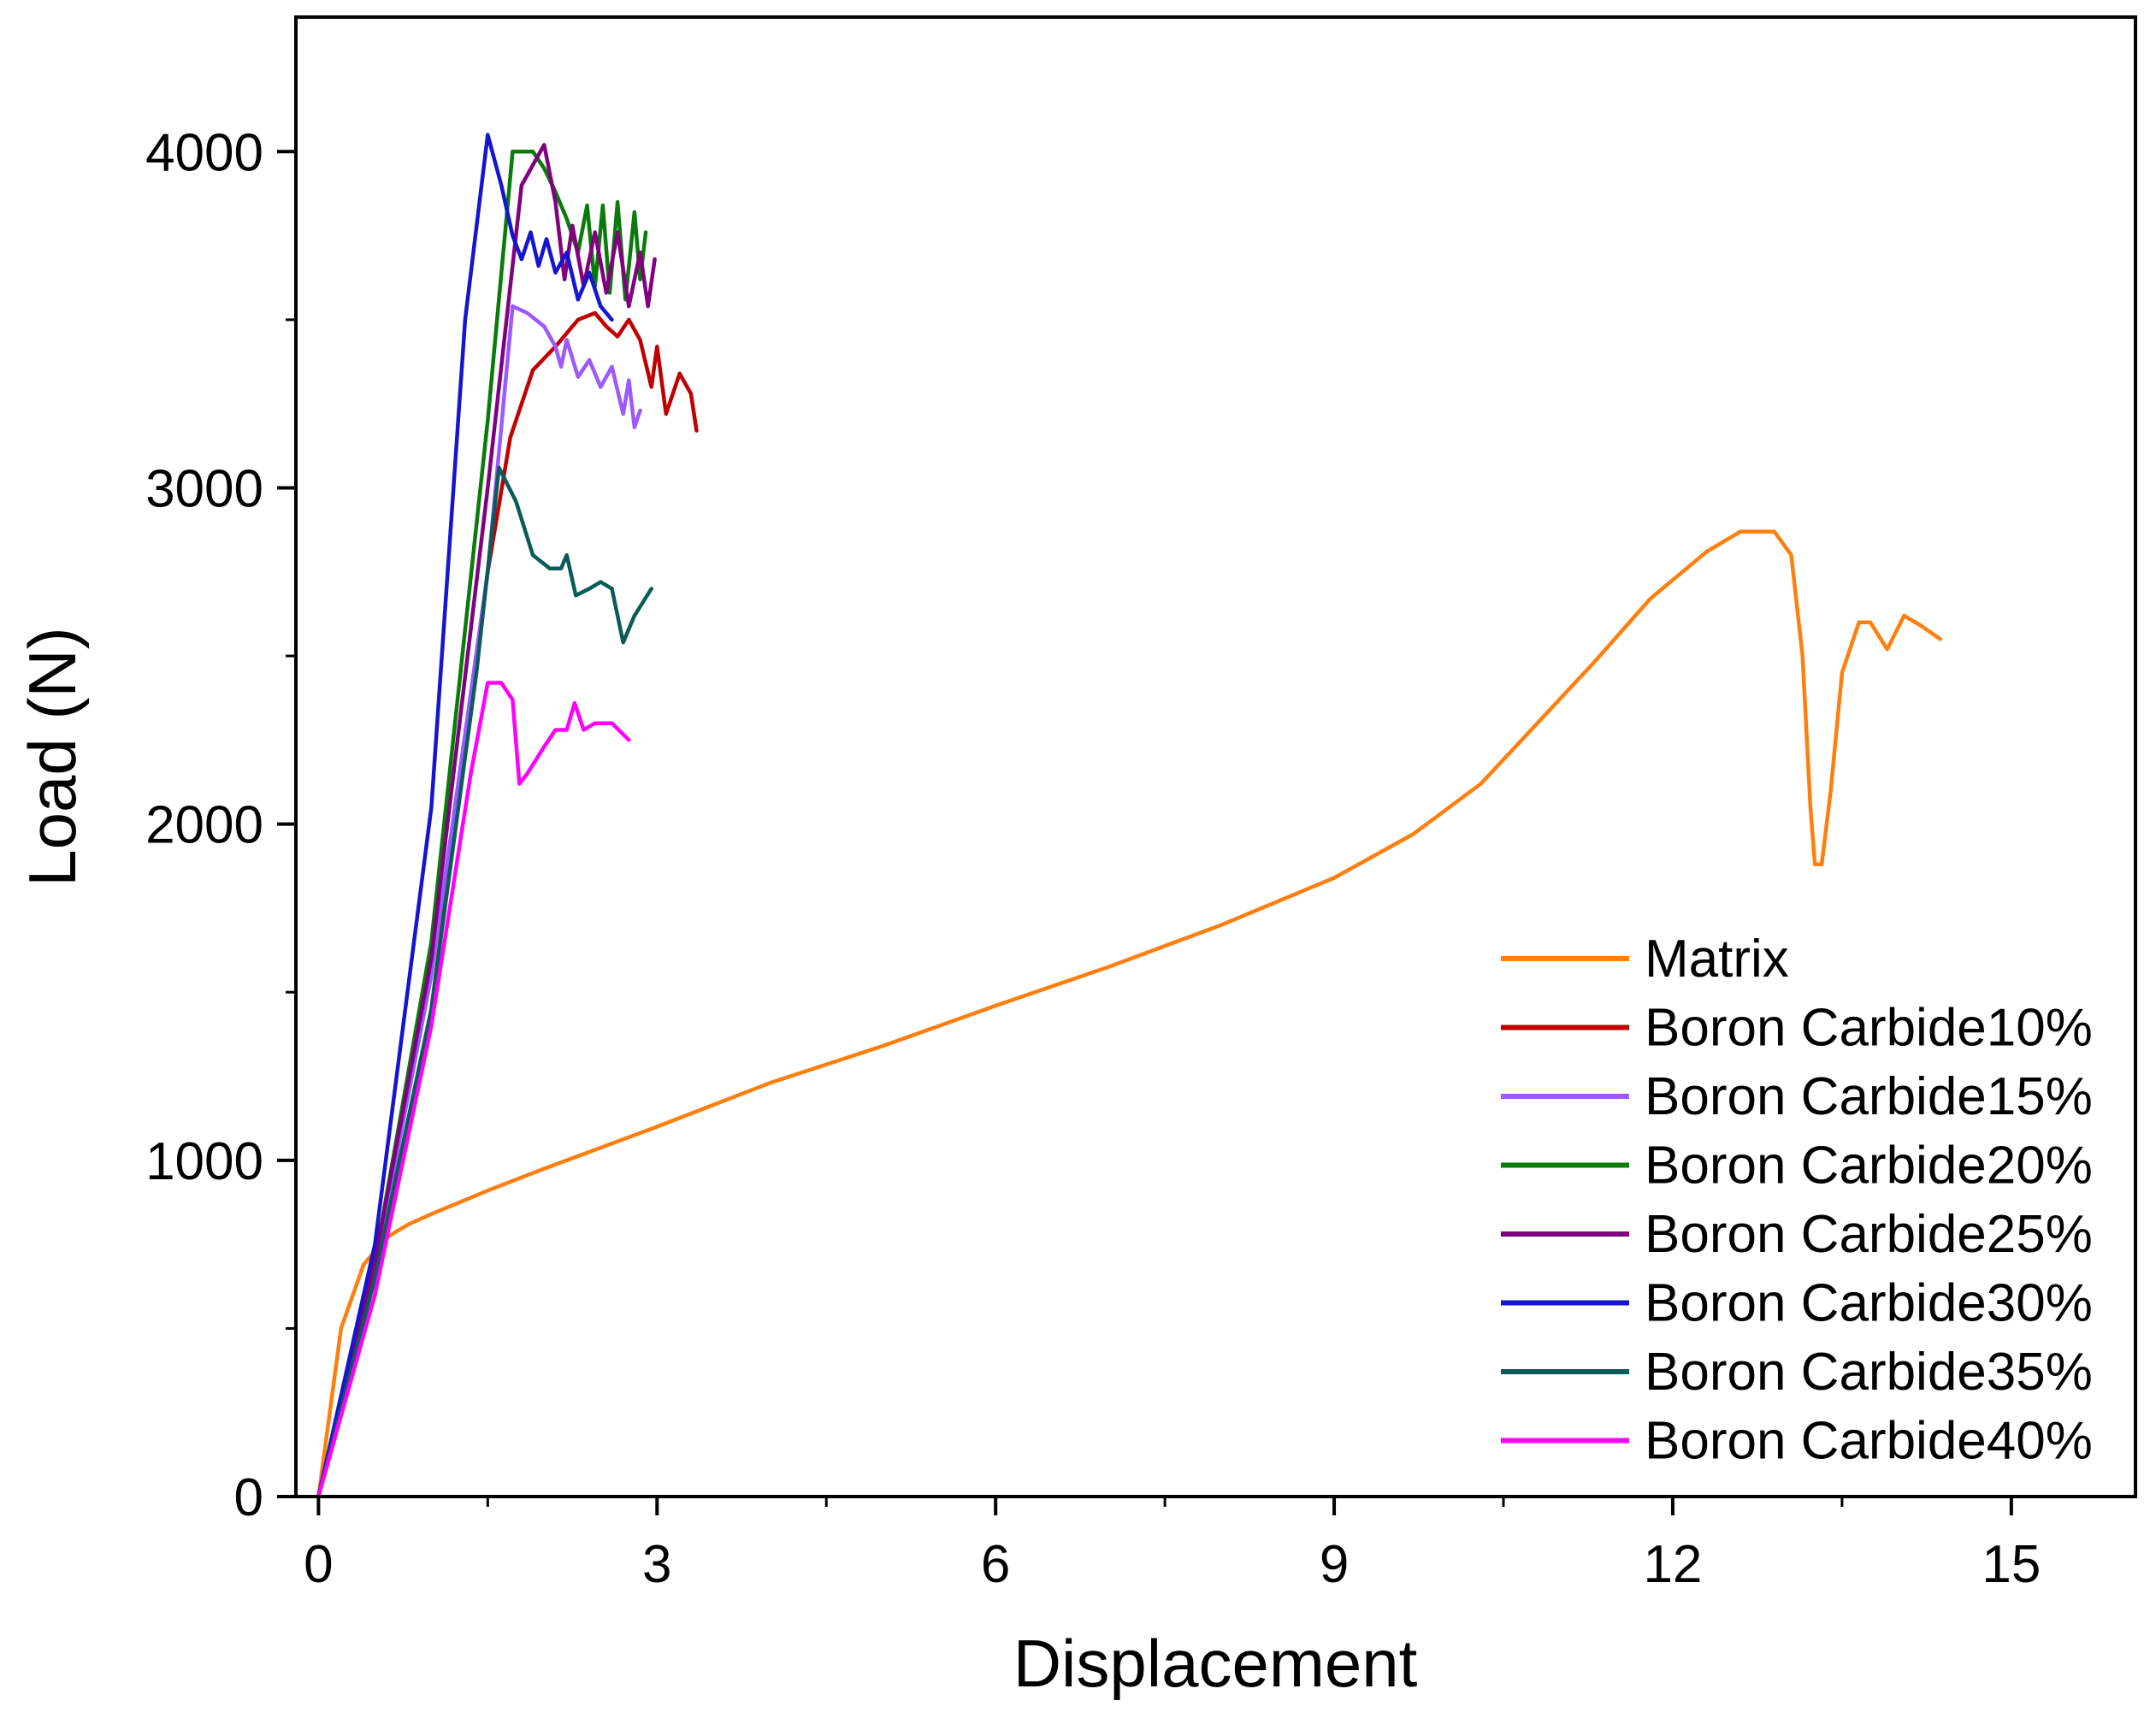 This screenshot has height=1736, width=2150. I want to click on legend-label: Boron Carbide20%, so click(1869, 1167).